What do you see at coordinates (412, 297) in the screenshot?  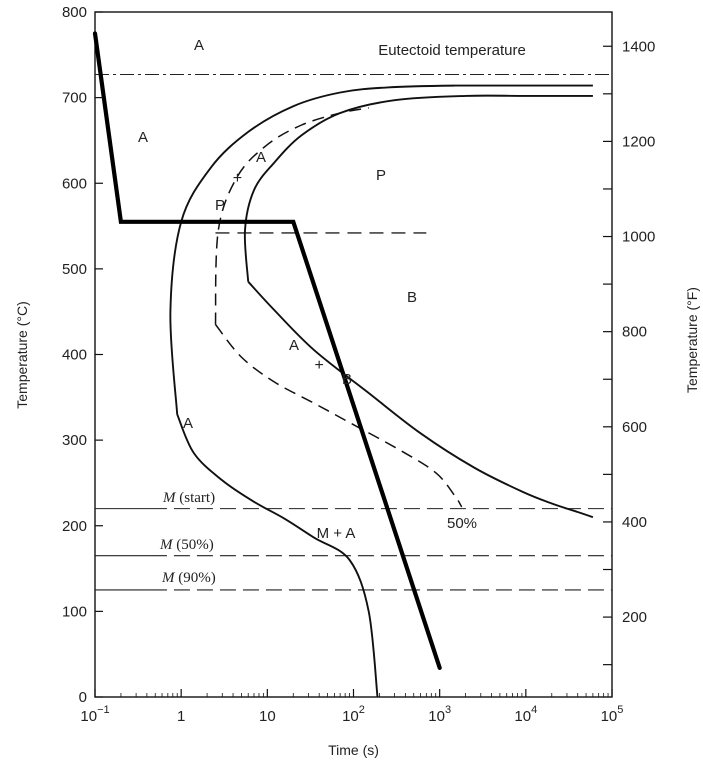 I see `bainite-label: B` at bounding box center [412, 297].